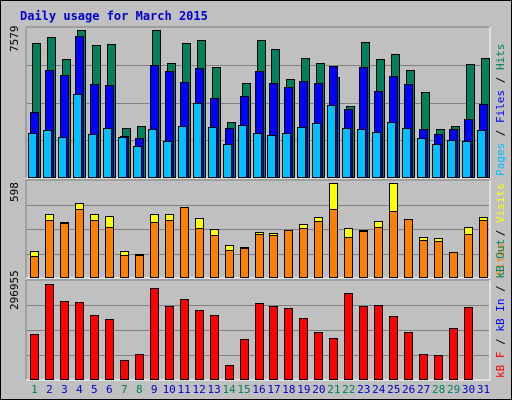 This screenshot has width=512, height=400. I want to click on y-max-label: 598, so click(14, 192).